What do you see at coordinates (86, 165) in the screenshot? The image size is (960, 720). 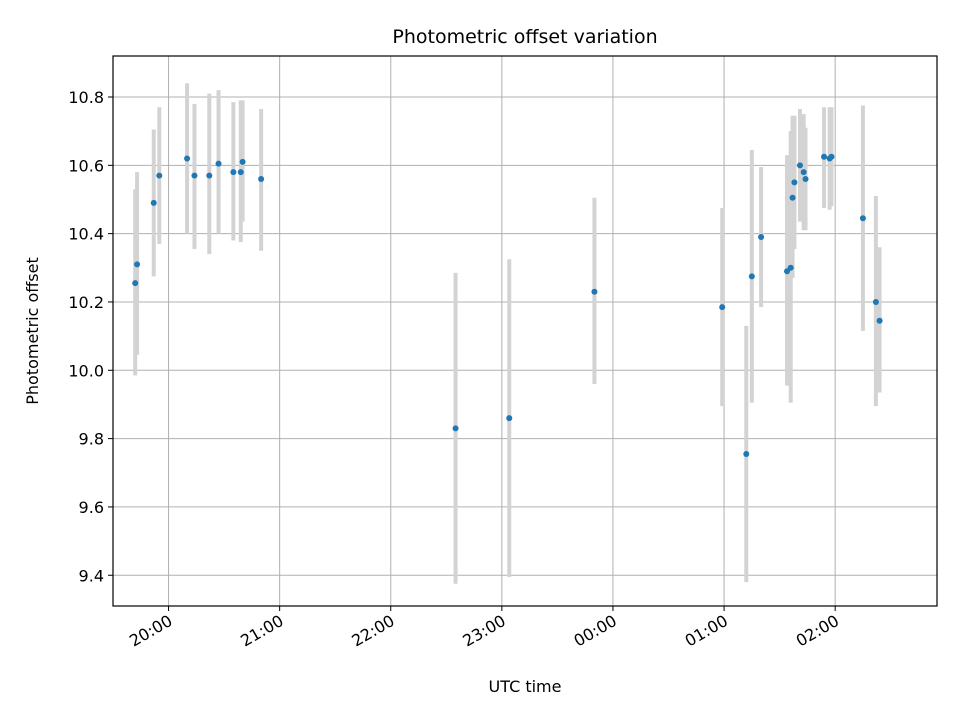 I see `y-tick-label: 10.6` at bounding box center [86, 165].